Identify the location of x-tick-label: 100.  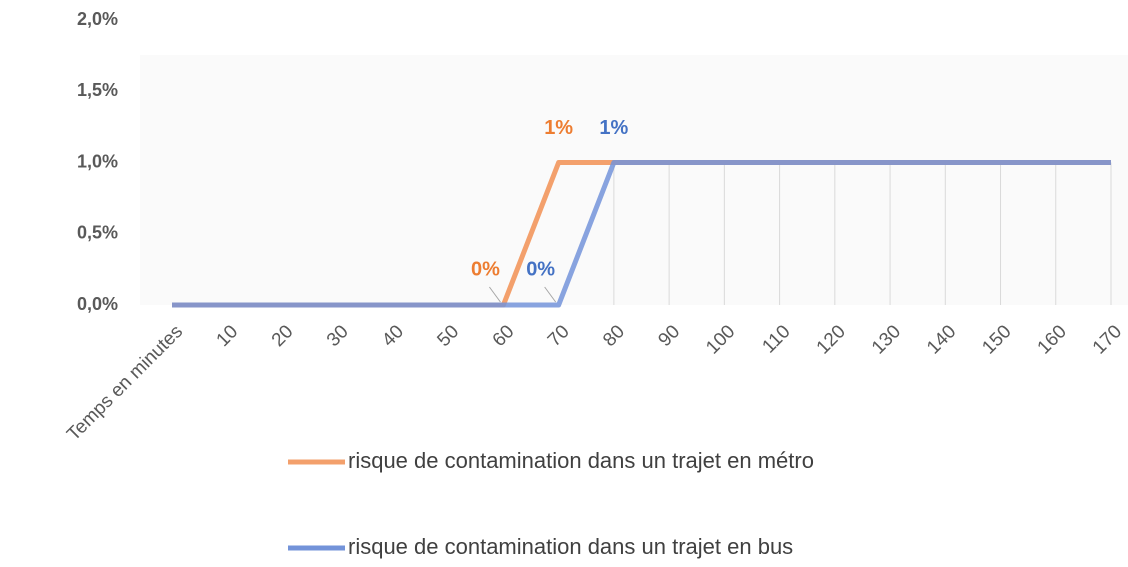
(720, 339).